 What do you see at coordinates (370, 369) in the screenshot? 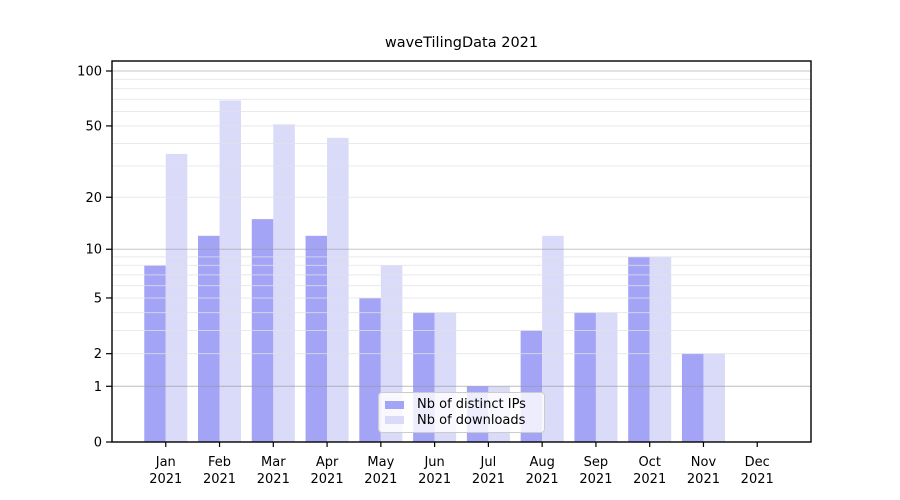
I see `bar-ips-may` at bounding box center [370, 369].